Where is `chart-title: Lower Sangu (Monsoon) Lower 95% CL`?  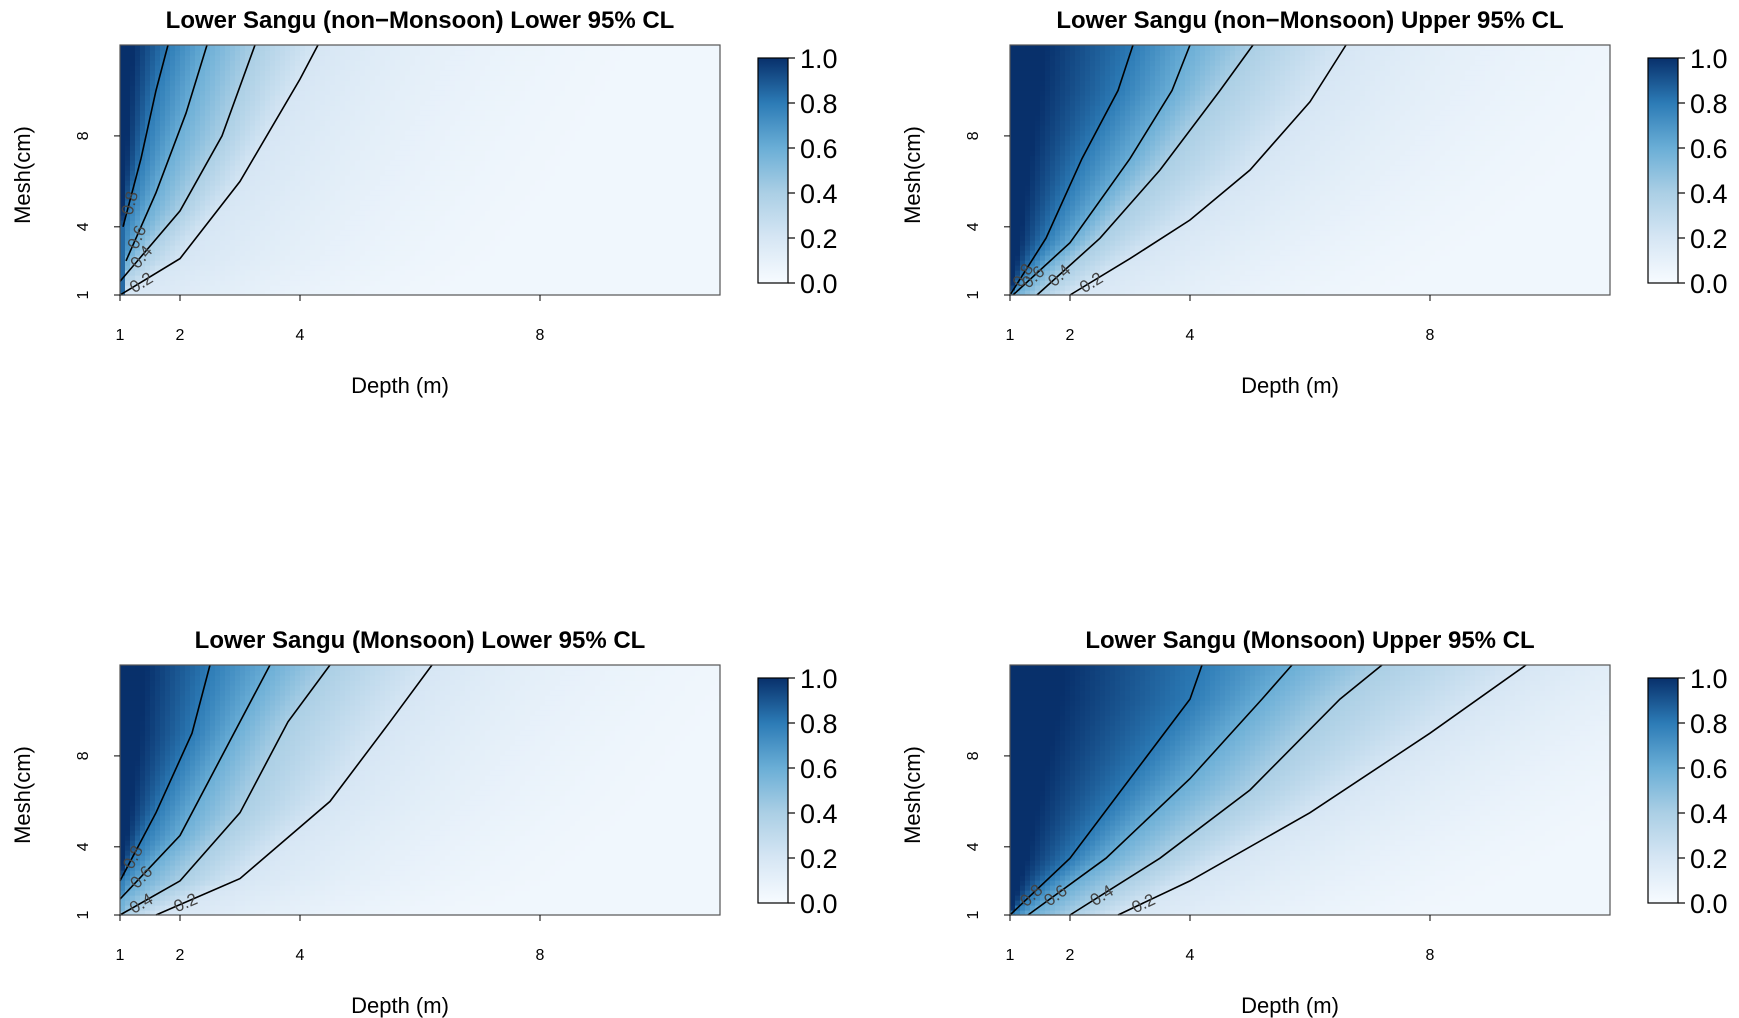
chart-title: Lower Sangu (Monsoon) Lower 95% CL is located at coordinates (420, 640).